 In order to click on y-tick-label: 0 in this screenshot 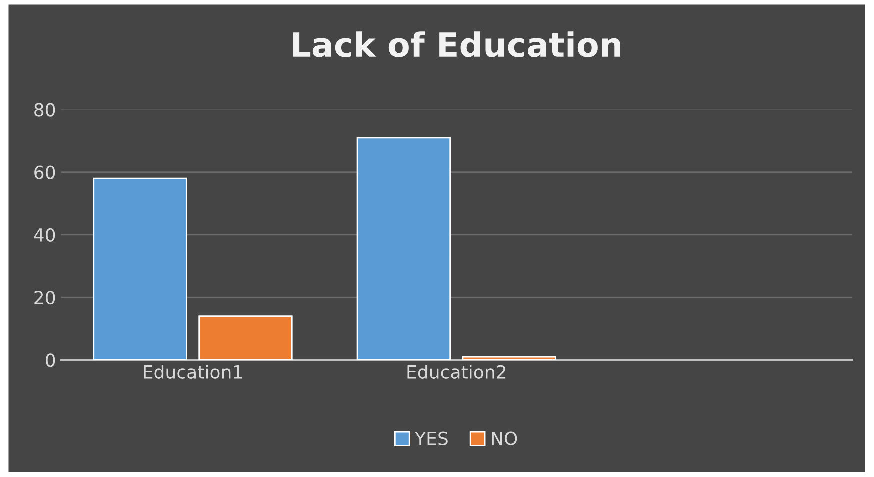, I will do `click(51, 361)`.